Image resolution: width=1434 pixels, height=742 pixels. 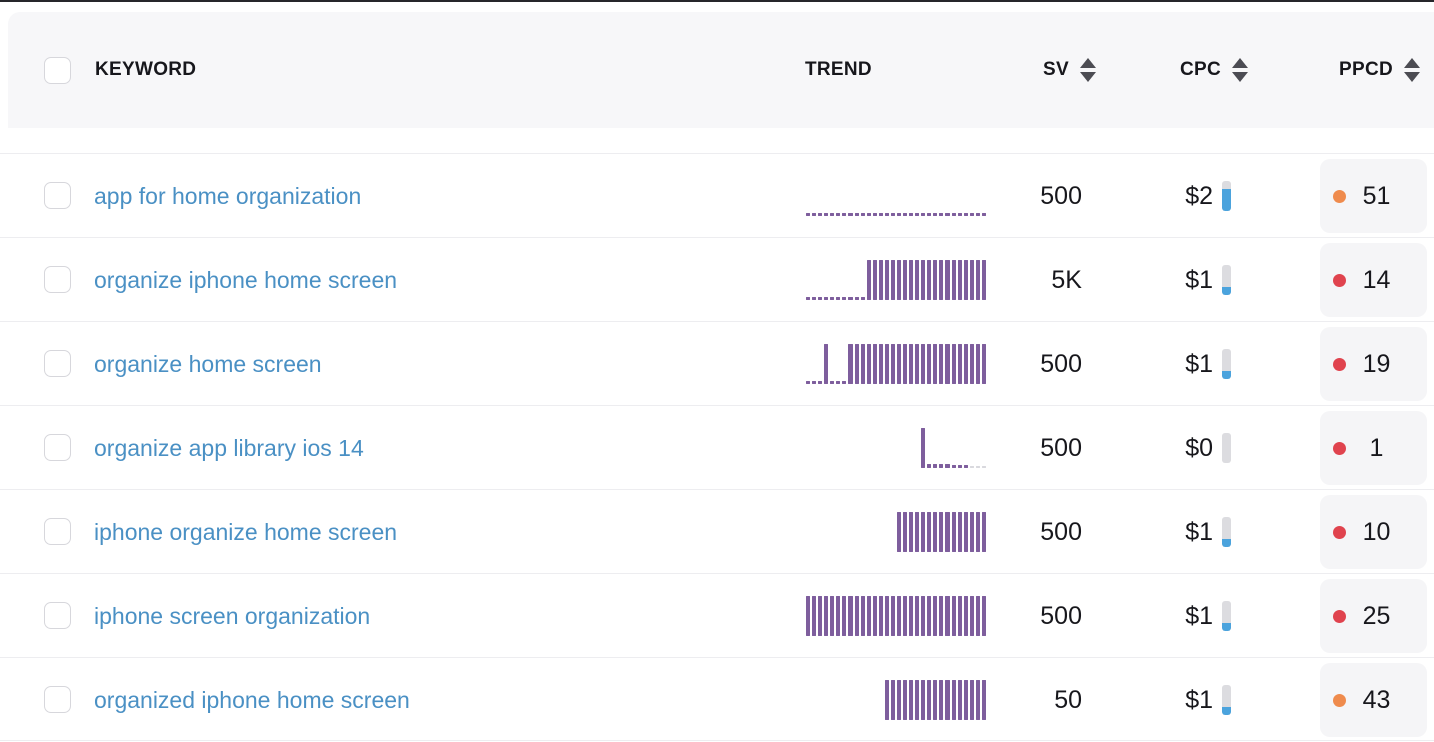 What do you see at coordinates (717, 615) in the screenshot?
I see `table-row: iphone screen organization 500 $1 25` at bounding box center [717, 615].